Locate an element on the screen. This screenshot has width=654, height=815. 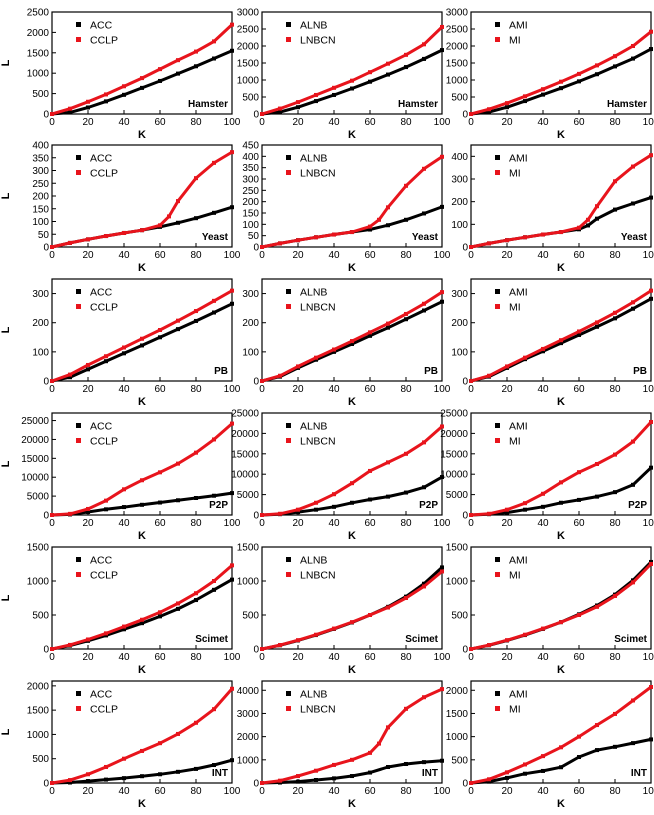
dataset-label: P2P is located at coordinates (218, 505).